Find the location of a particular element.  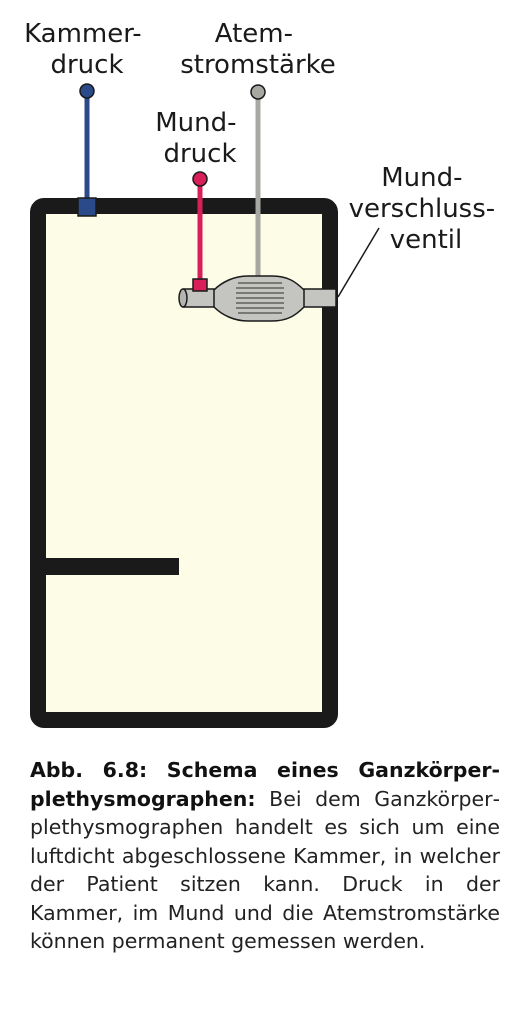

kammerdruck-sensor is located at coordinates (87, 150).